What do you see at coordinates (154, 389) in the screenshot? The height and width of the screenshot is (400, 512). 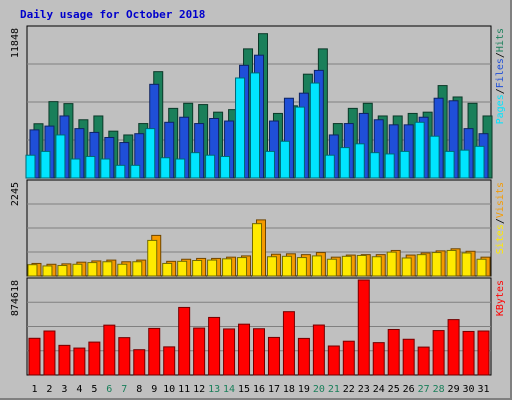 I see `day-label-9: 9` at bounding box center [154, 389].